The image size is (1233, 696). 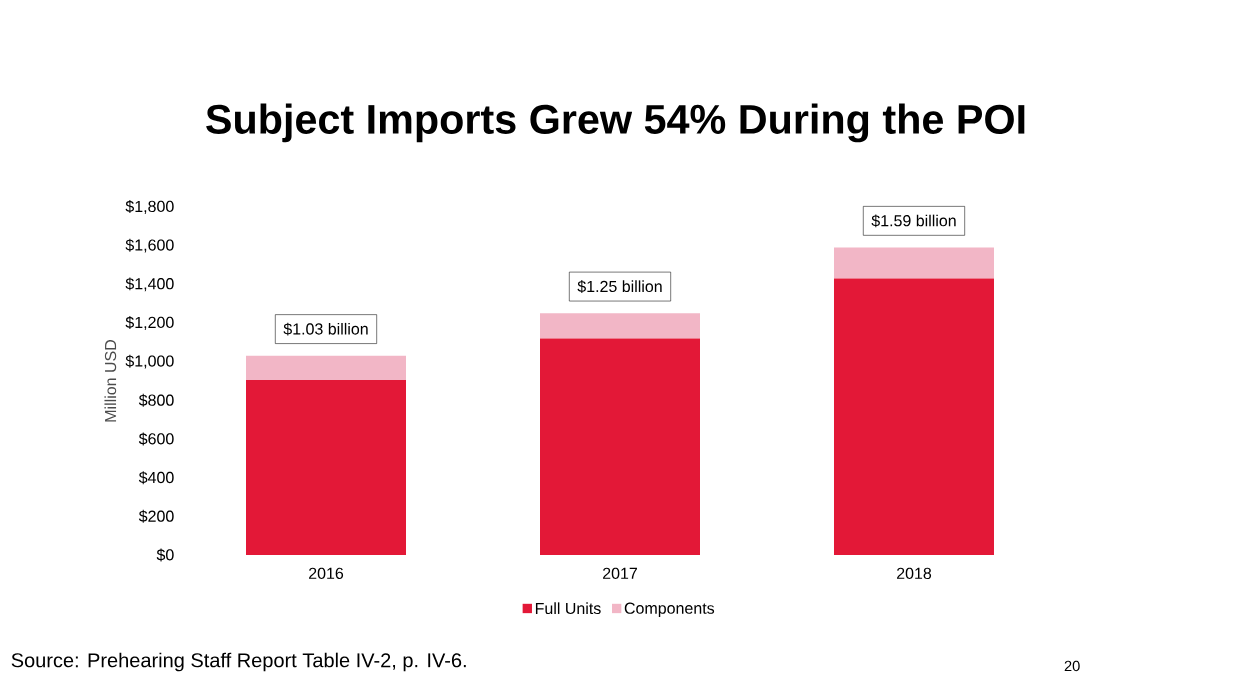 I want to click on y-tick-label: $1,000, so click(x=149, y=361).